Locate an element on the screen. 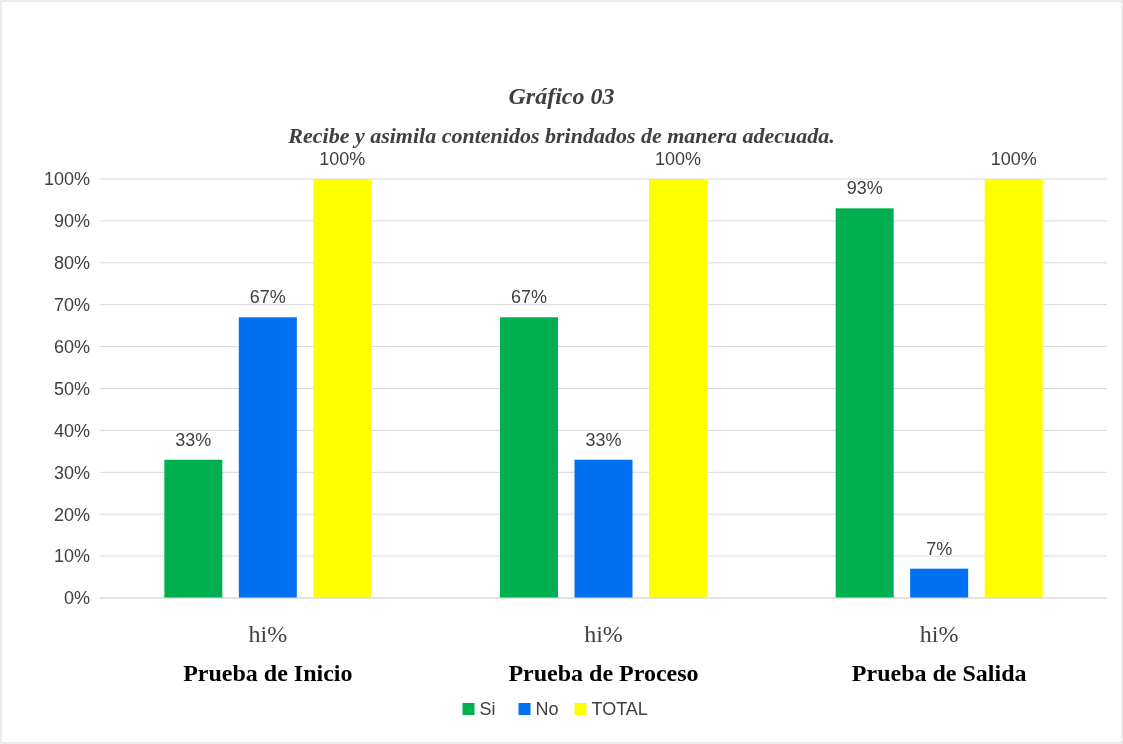 The image size is (1123, 744). y-tick-label: 70% is located at coordinates (71, 305).